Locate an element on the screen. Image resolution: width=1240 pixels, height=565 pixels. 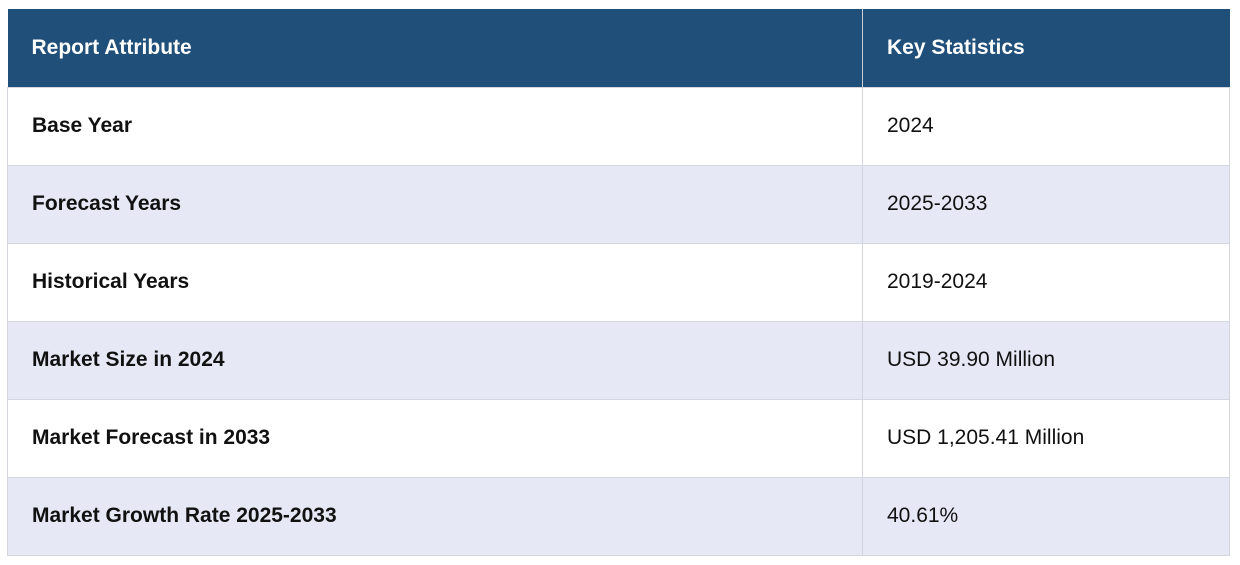
row-attribute: Market Size in 2024 is located at coordinates (435, 360).